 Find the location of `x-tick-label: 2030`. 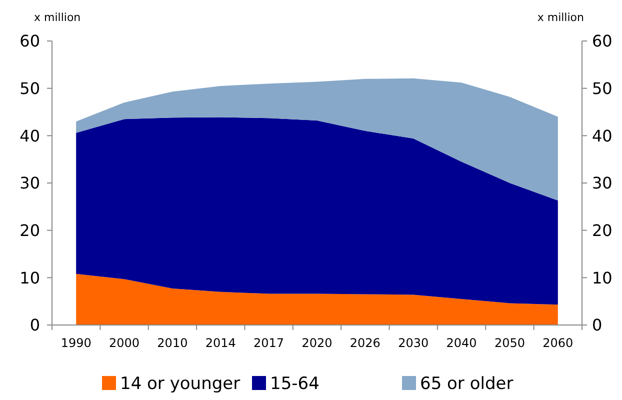

x-tick-label: 2030 is located at coordinates (413, 343).